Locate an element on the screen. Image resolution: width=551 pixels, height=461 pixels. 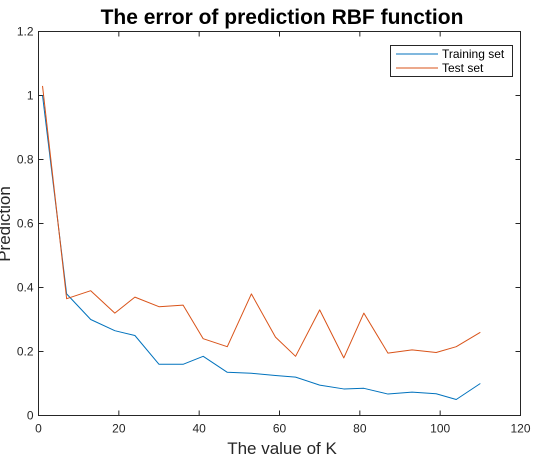
x-tick-label: 100 is located at coordinates (440, 429).